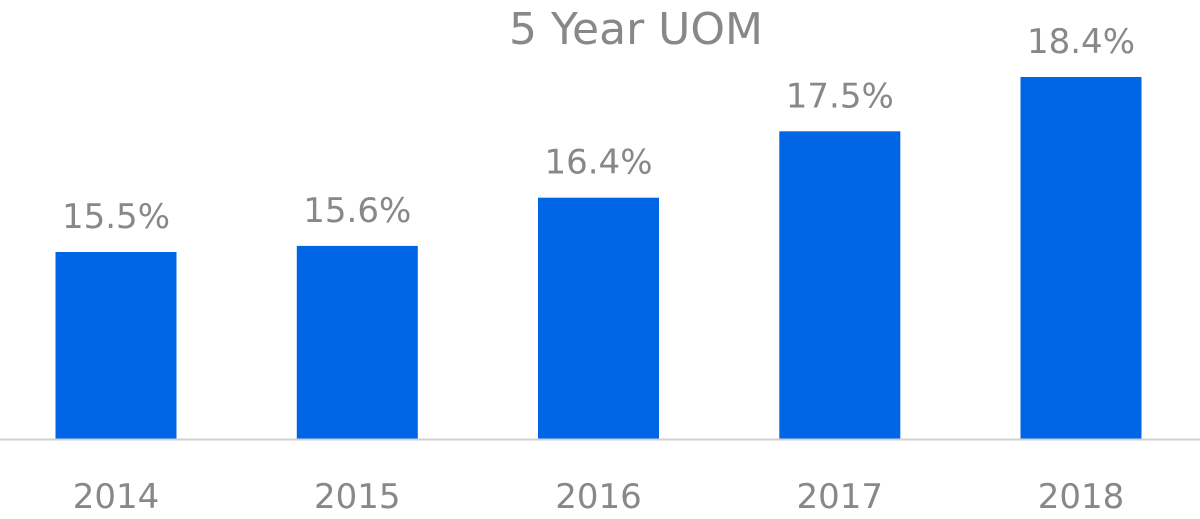 This screenshot has width=1200, height=519. Describe the element at coordinates (840, 285) in the screenshot. I see `bar-2017` at that location.